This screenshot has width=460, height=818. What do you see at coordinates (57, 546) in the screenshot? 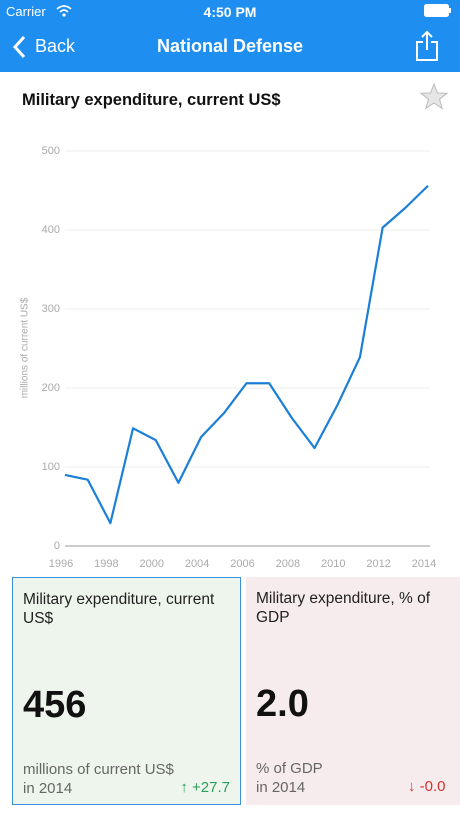
I see `y-tick-label: 0` at bounding box center [57, 546].